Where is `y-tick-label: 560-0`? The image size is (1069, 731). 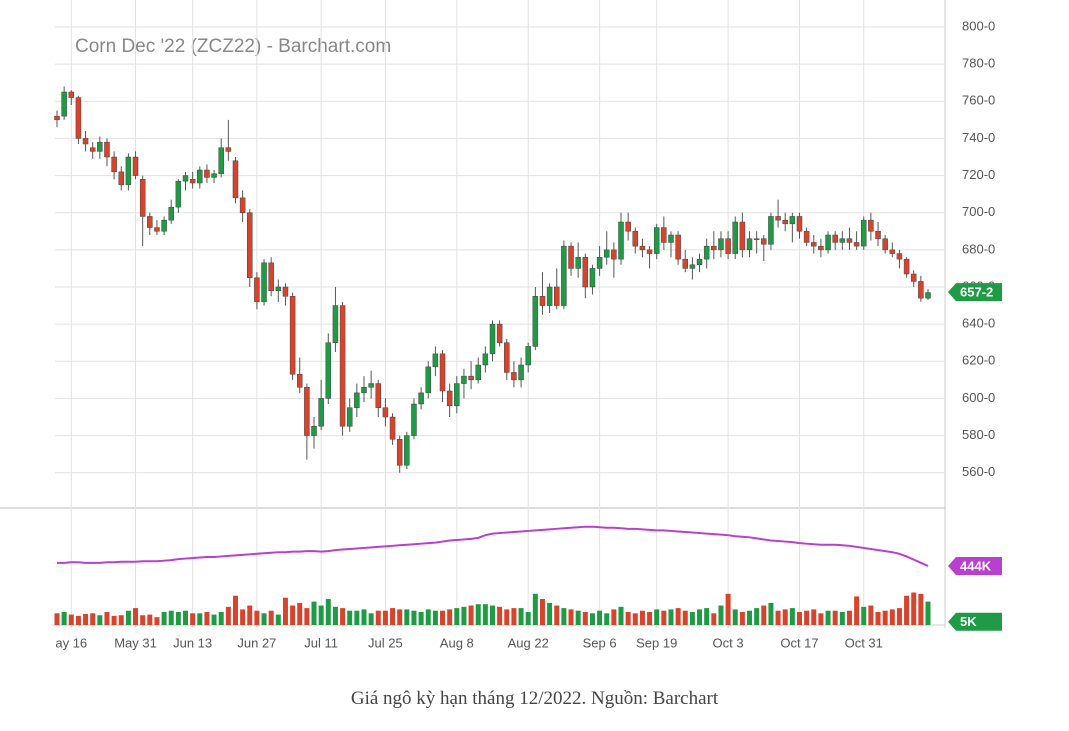 y-tick-label: 560-0 is located at coordinates (978, 471).